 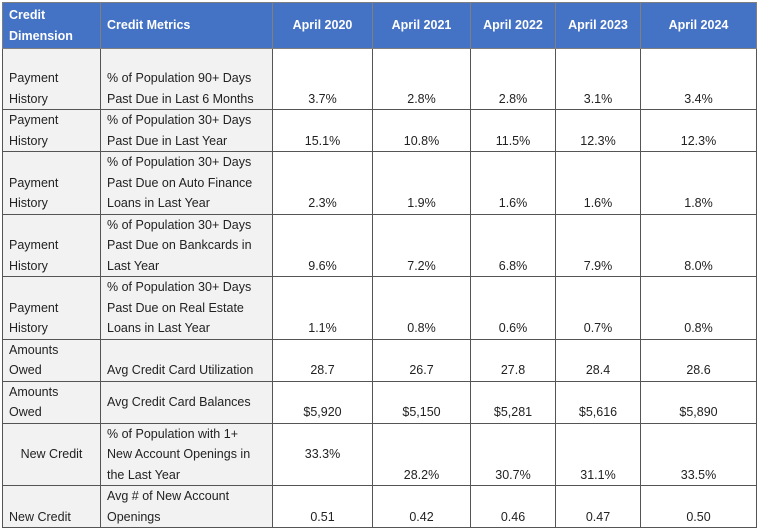 I want to click on value-cell: 0.50, so click(x=698, y=506).